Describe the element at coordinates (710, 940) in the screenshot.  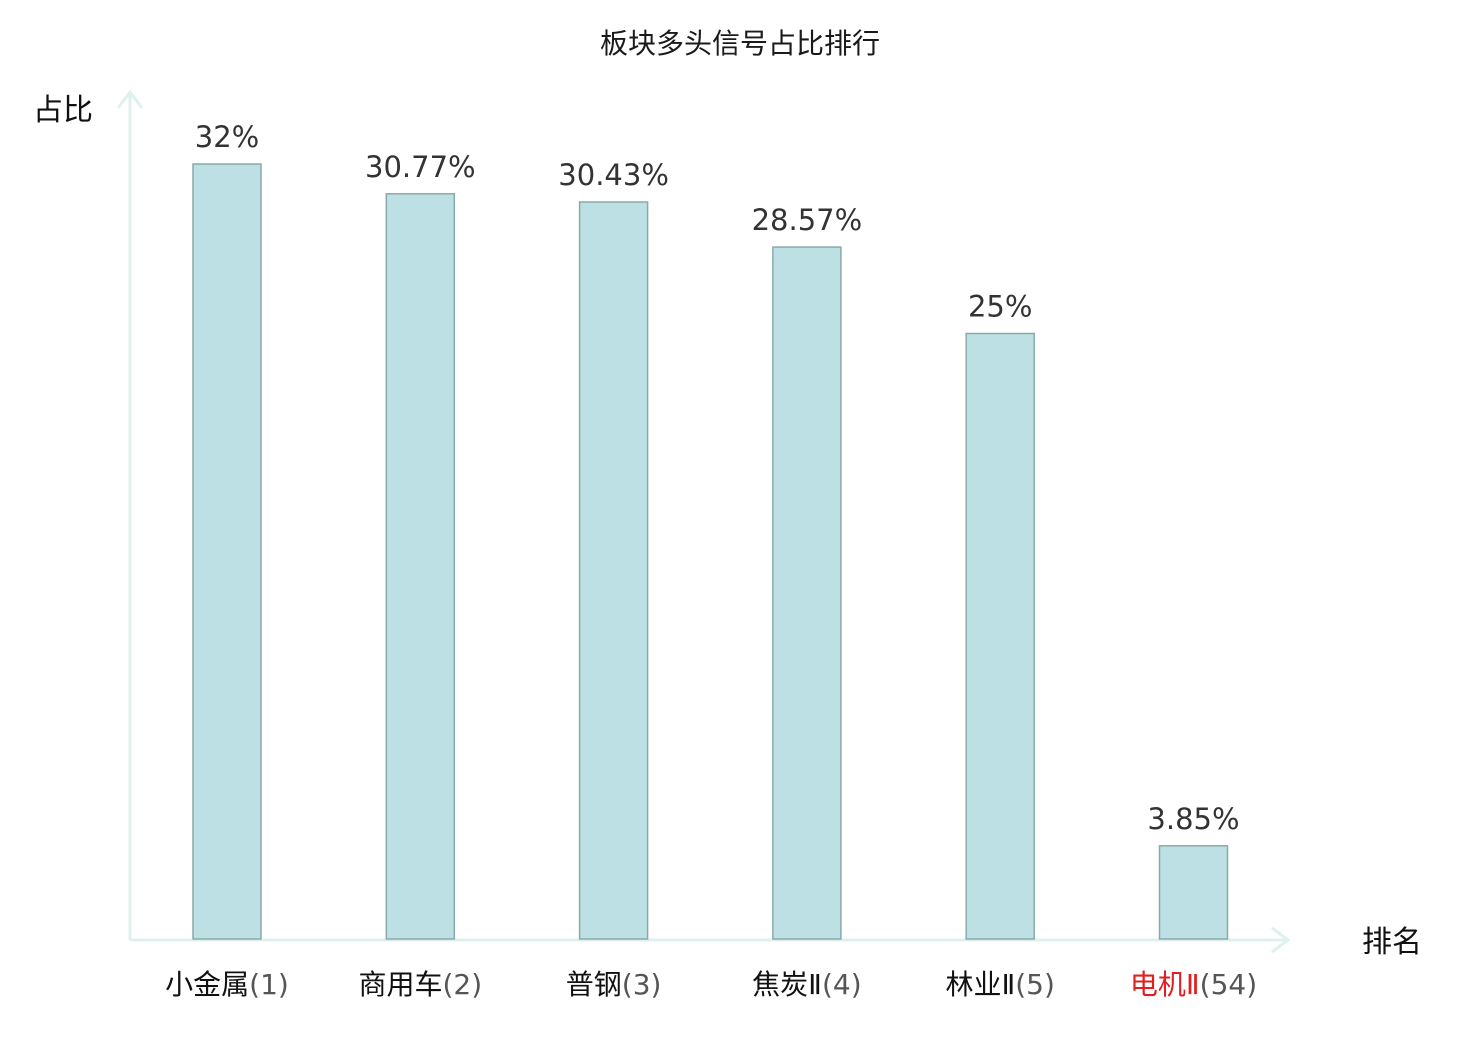
I see `x-axis` at that location.